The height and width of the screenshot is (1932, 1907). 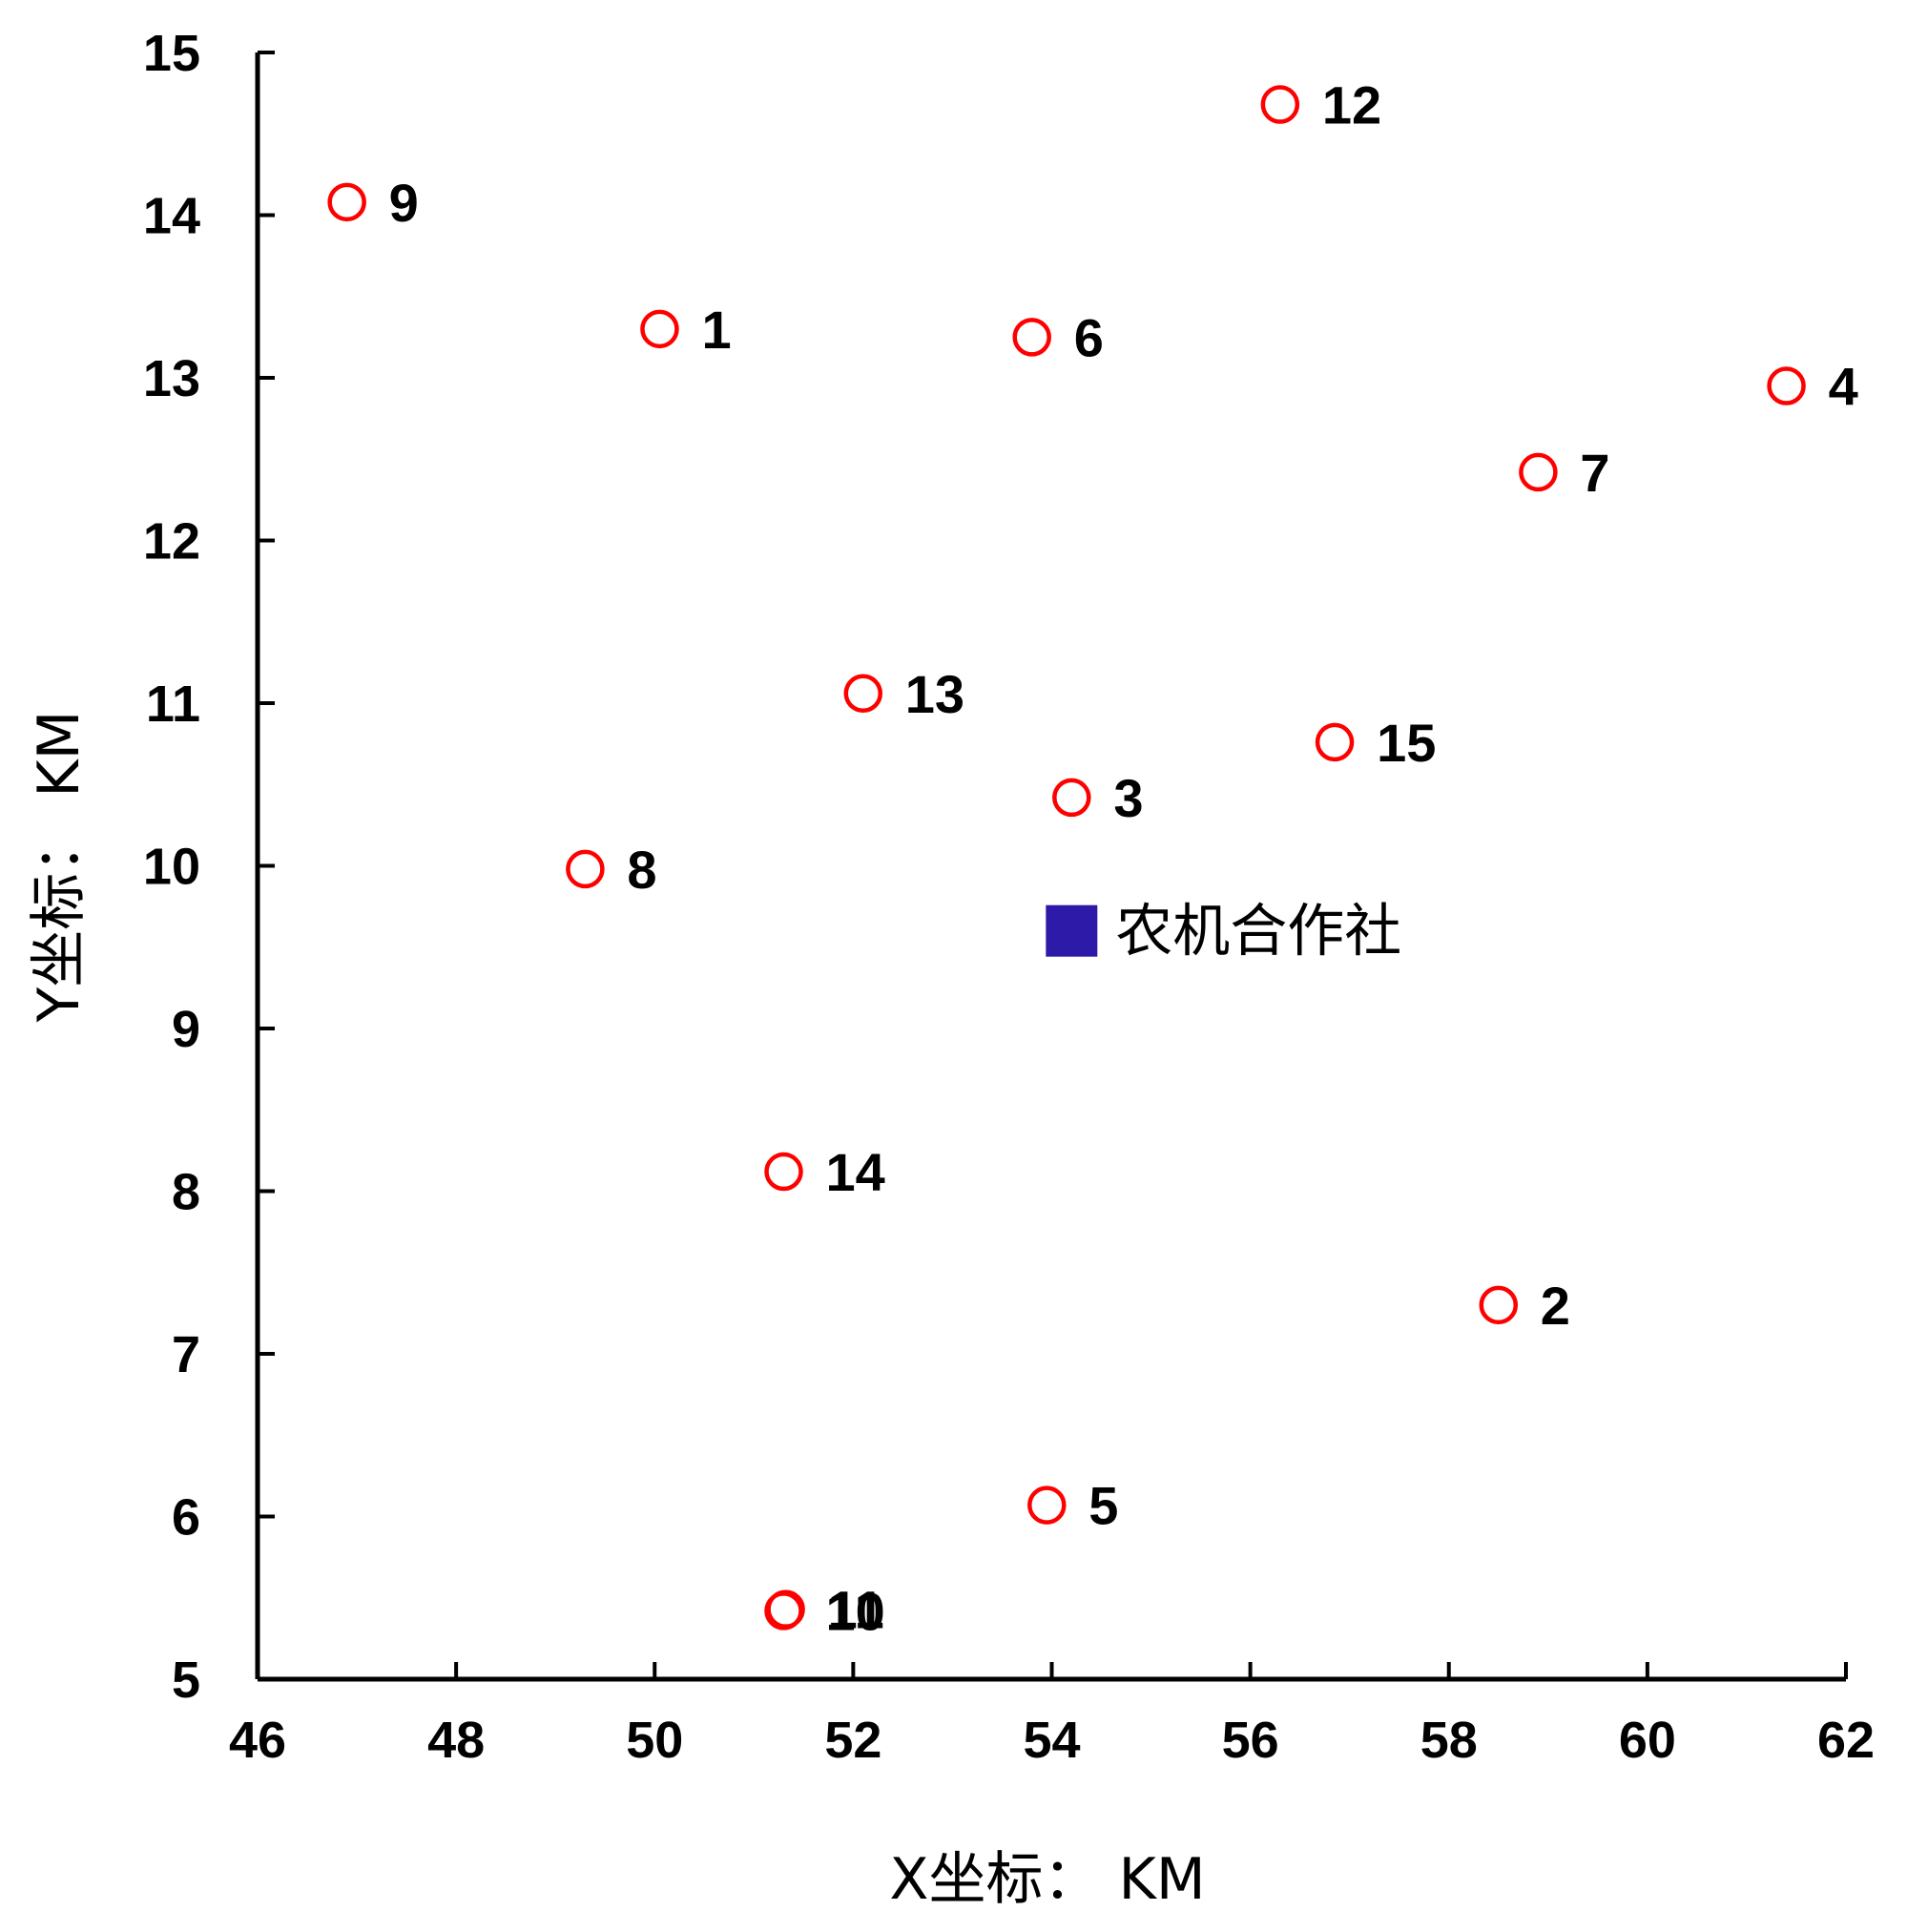 I want to click on data-point-label: 10, so click(x=856, y=1611).